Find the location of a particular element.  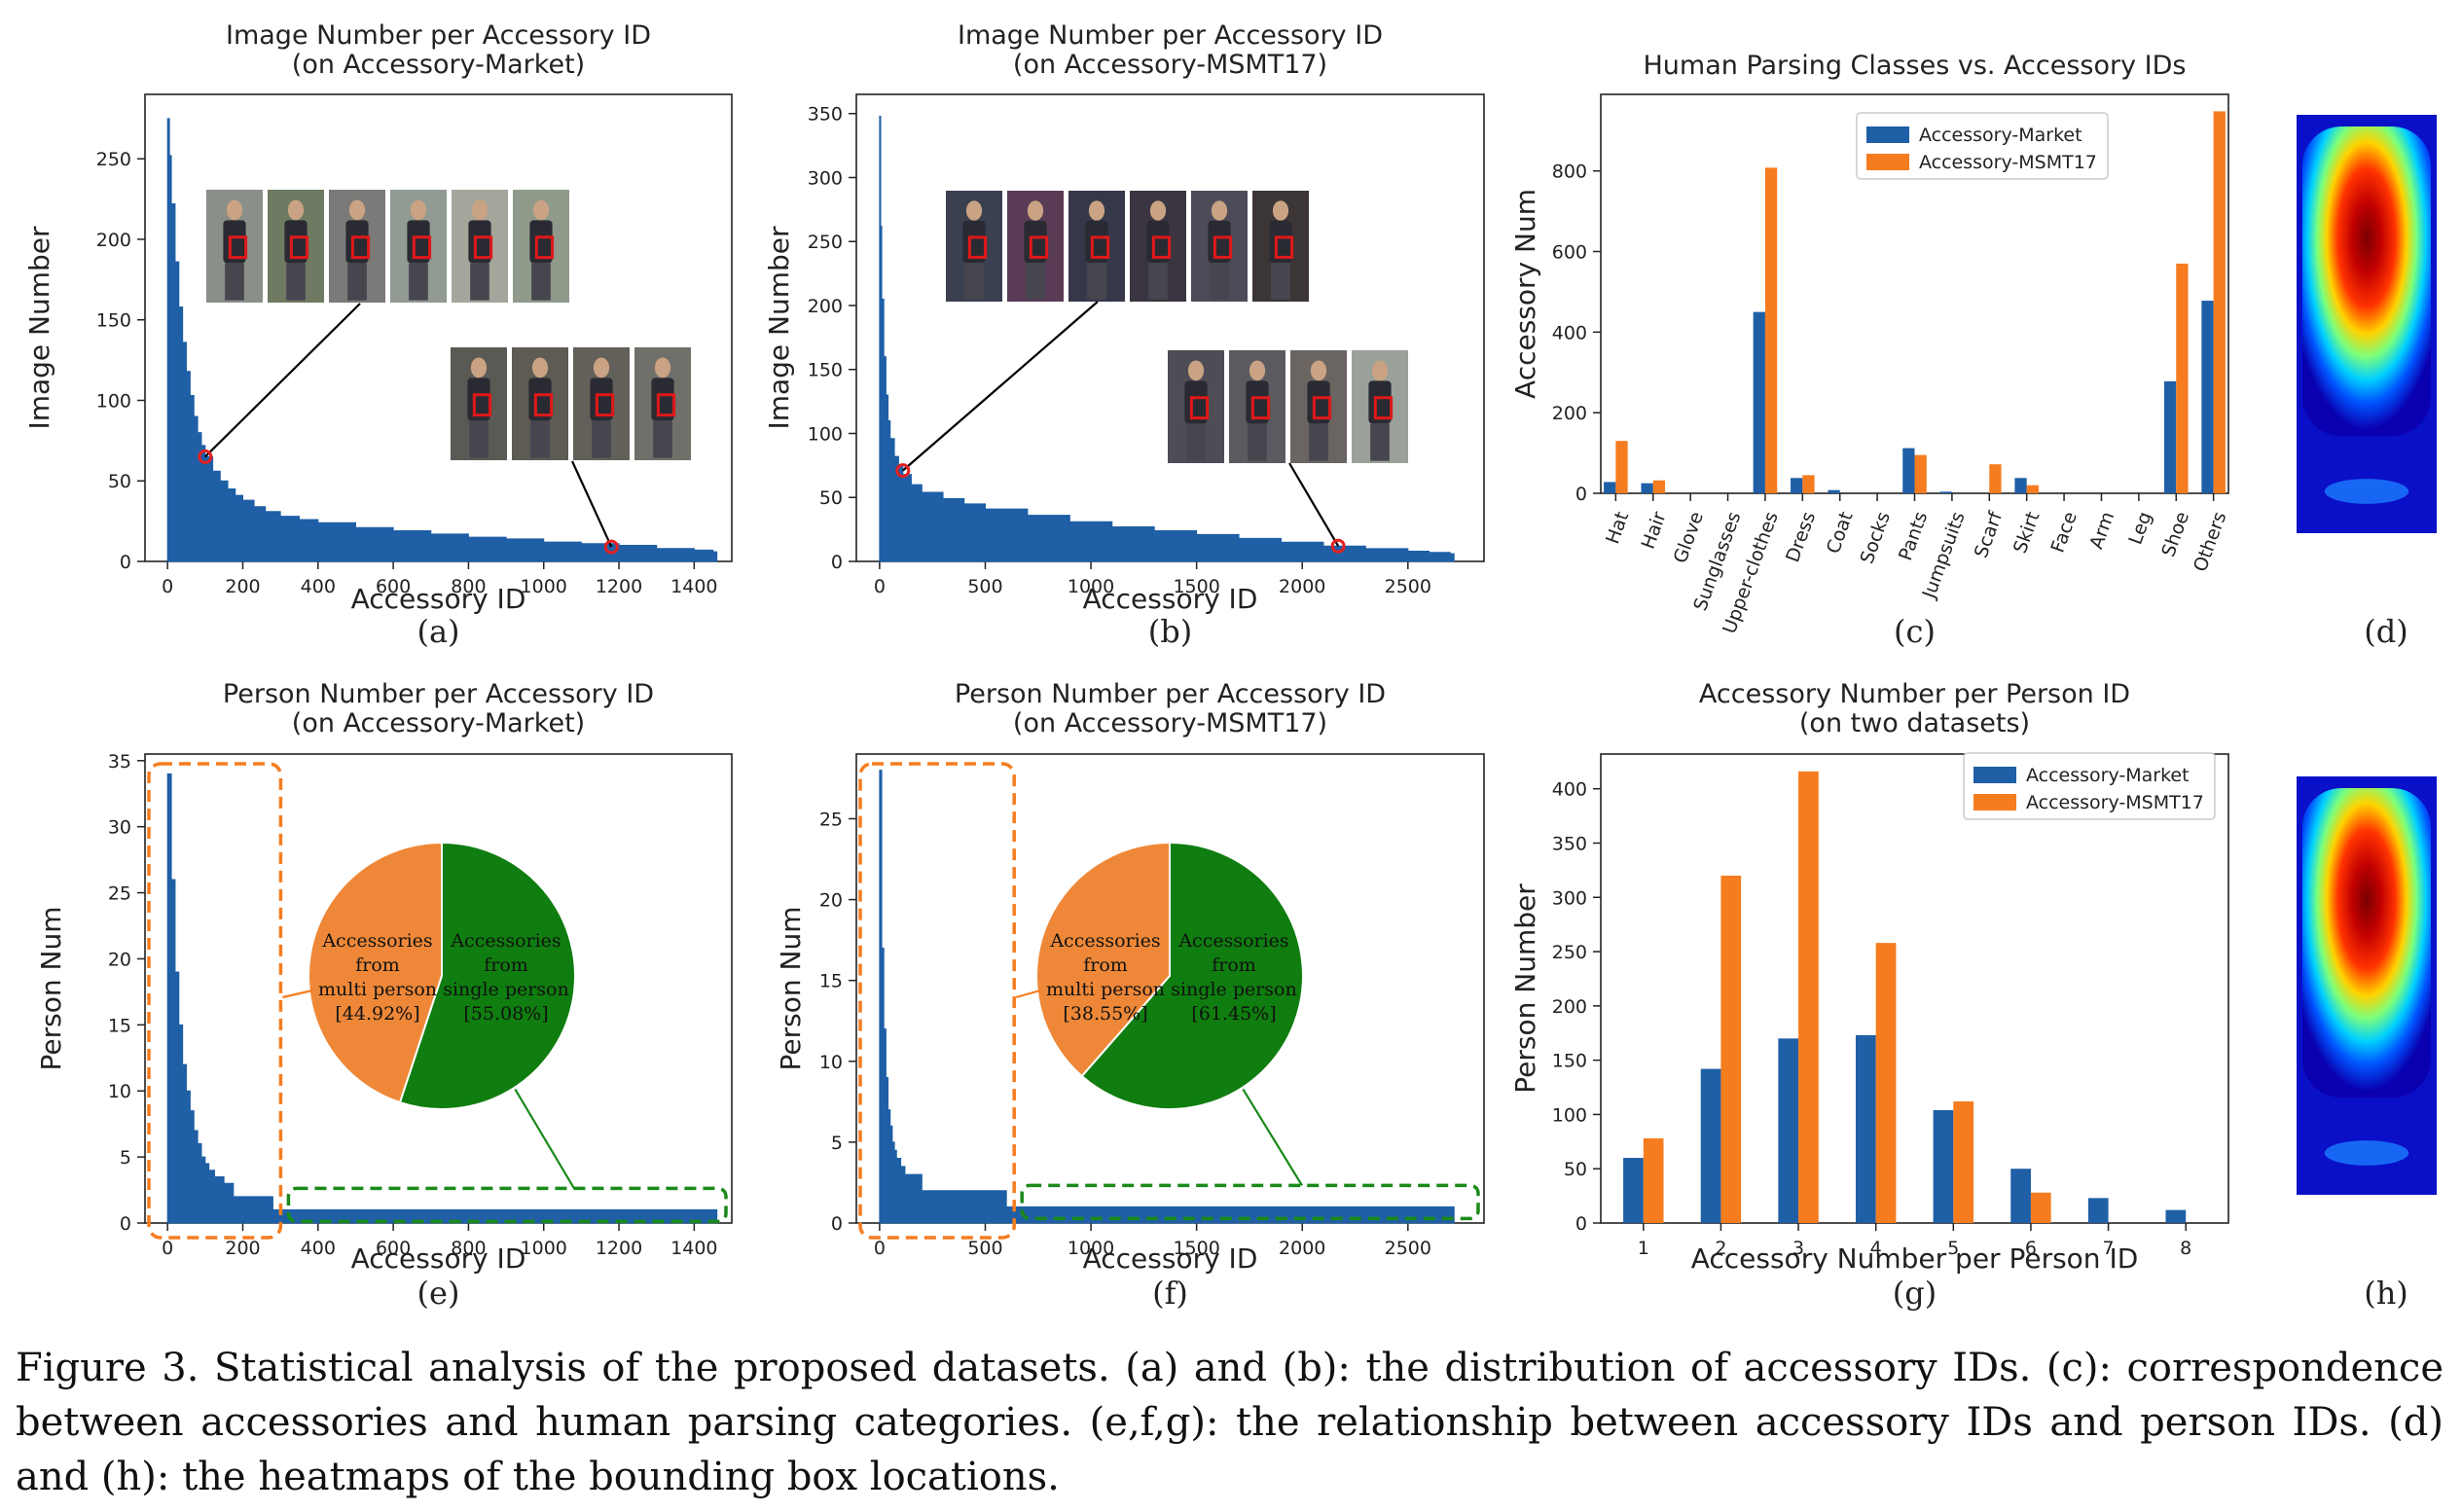

x-tick-label: Others is located at coordinates (2210, 542).